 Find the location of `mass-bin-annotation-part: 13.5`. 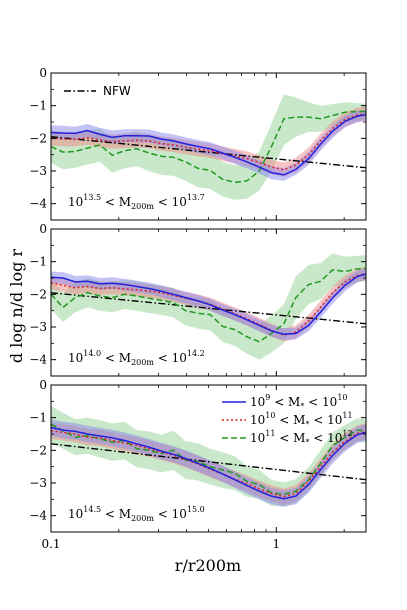

mass-bin-annotation-part: 13.5 is located at coordinates (92, 197).